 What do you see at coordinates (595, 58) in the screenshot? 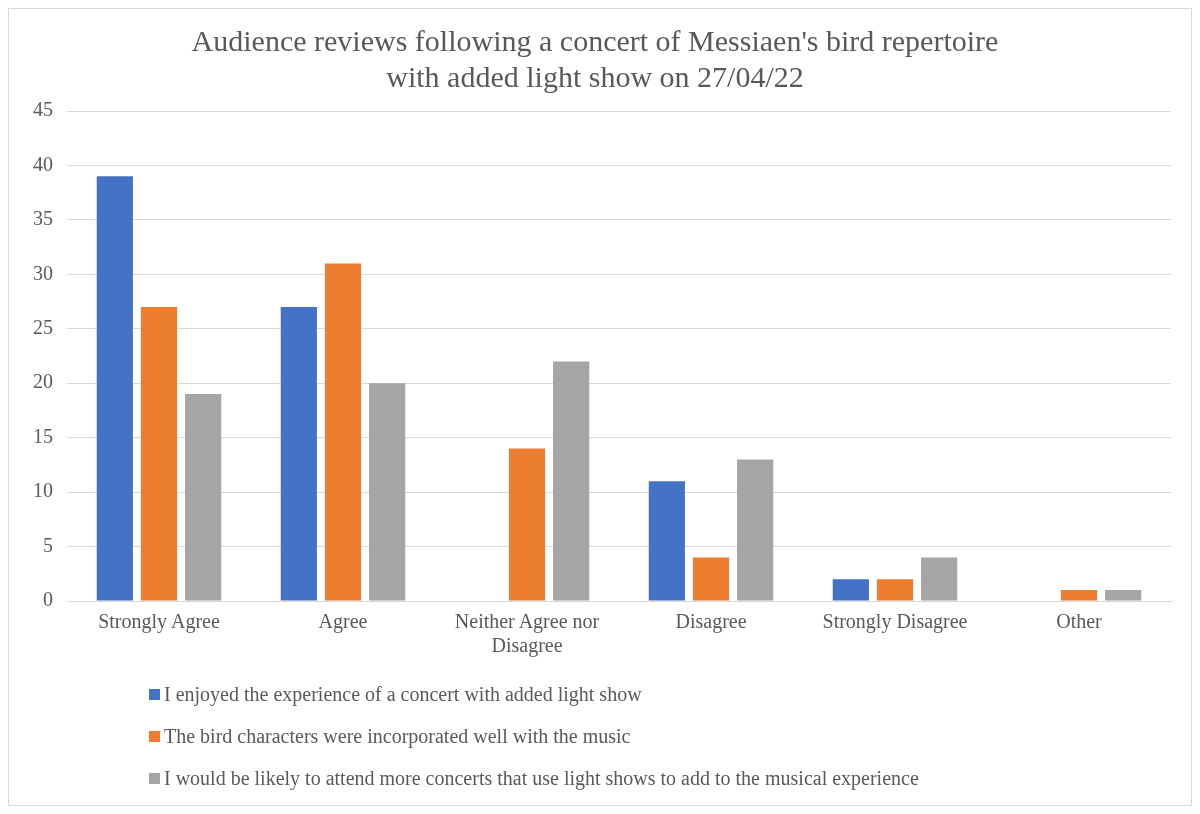
I see `chart-title: Audience reviews following a concert of Messiaen's bird repertoire with added light show on 27/04/22` at bounding box center [595, 58].